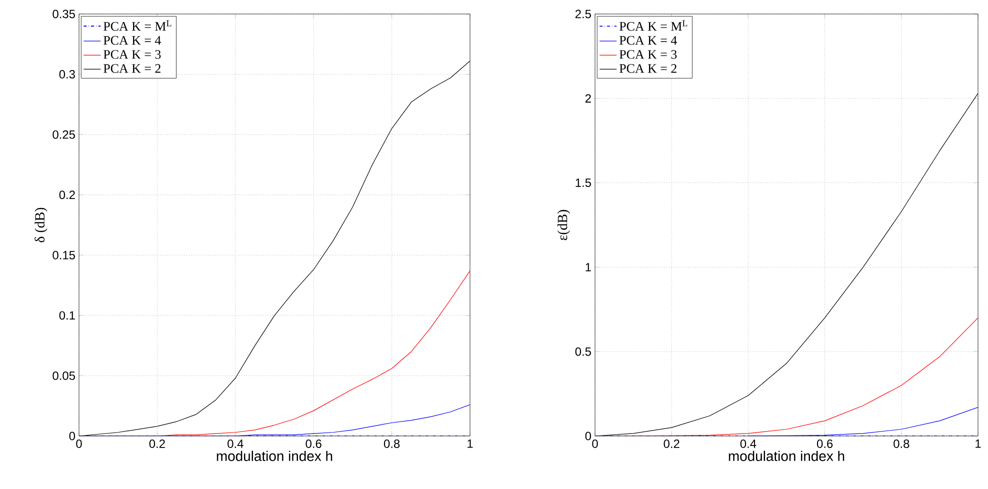 The width and height of the screenshot is (988, 489). Describe the element at coordinates (583, 14) in the screenshot. I see `y-tick-label: 2.5` at that location.